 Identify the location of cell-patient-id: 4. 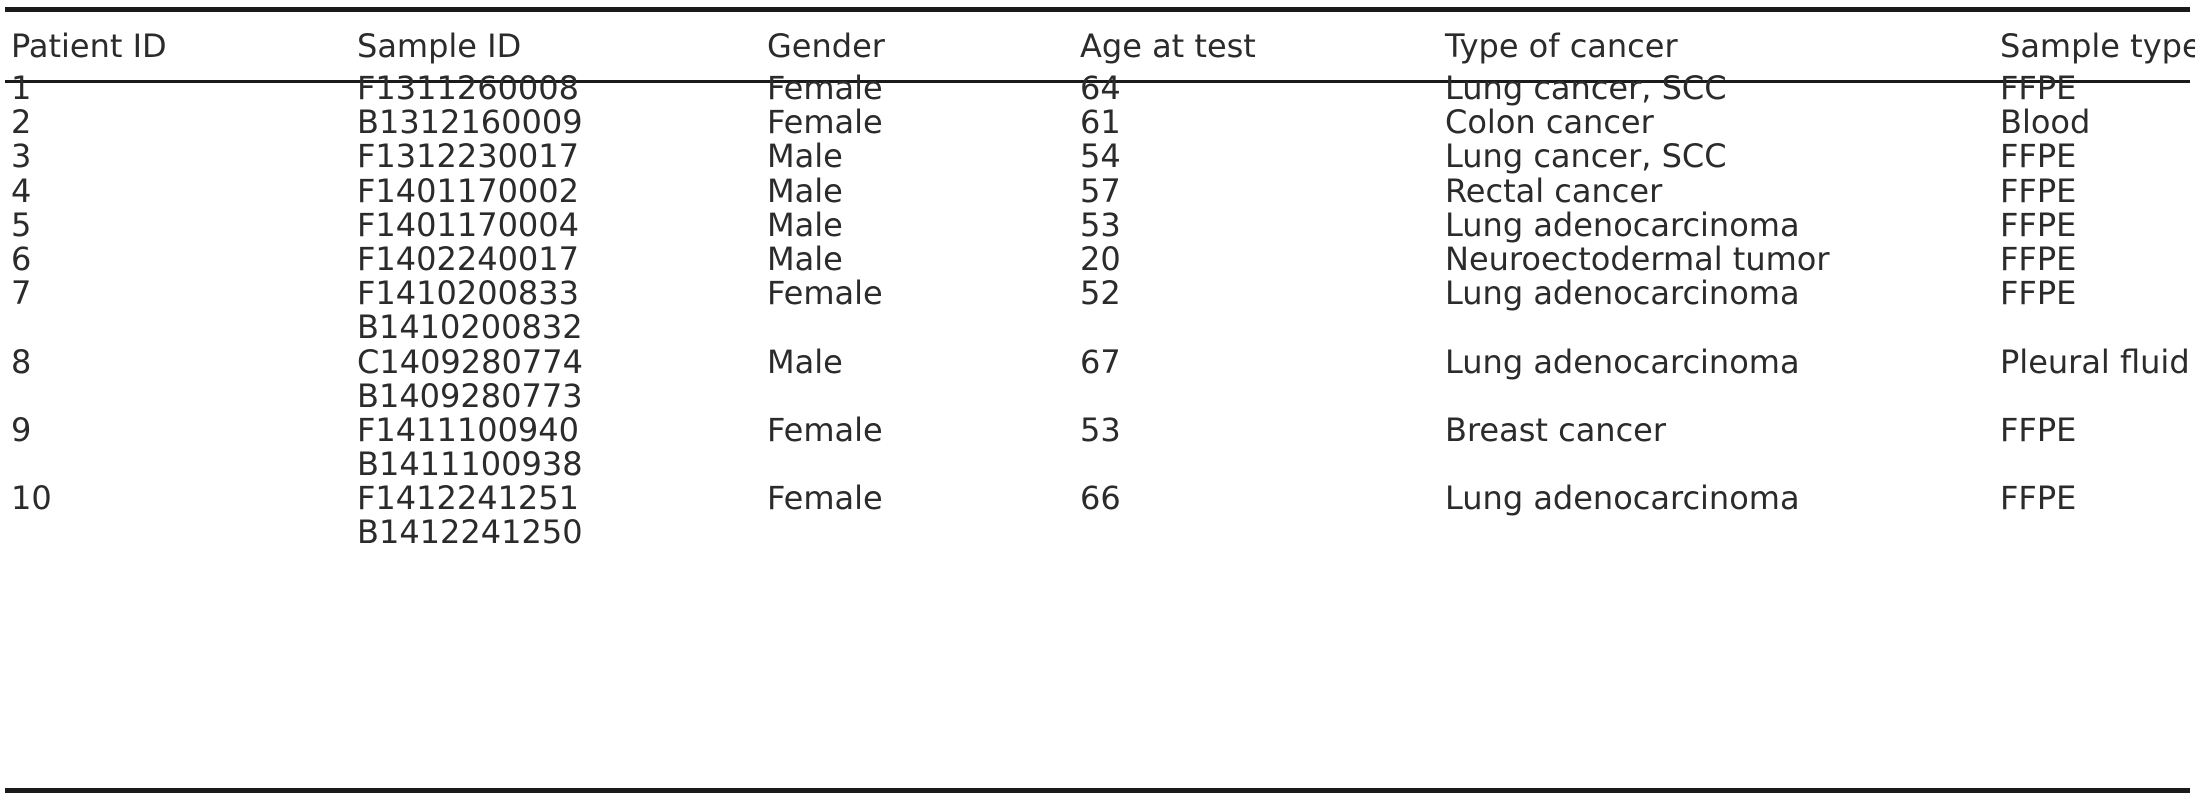
(21, 191).